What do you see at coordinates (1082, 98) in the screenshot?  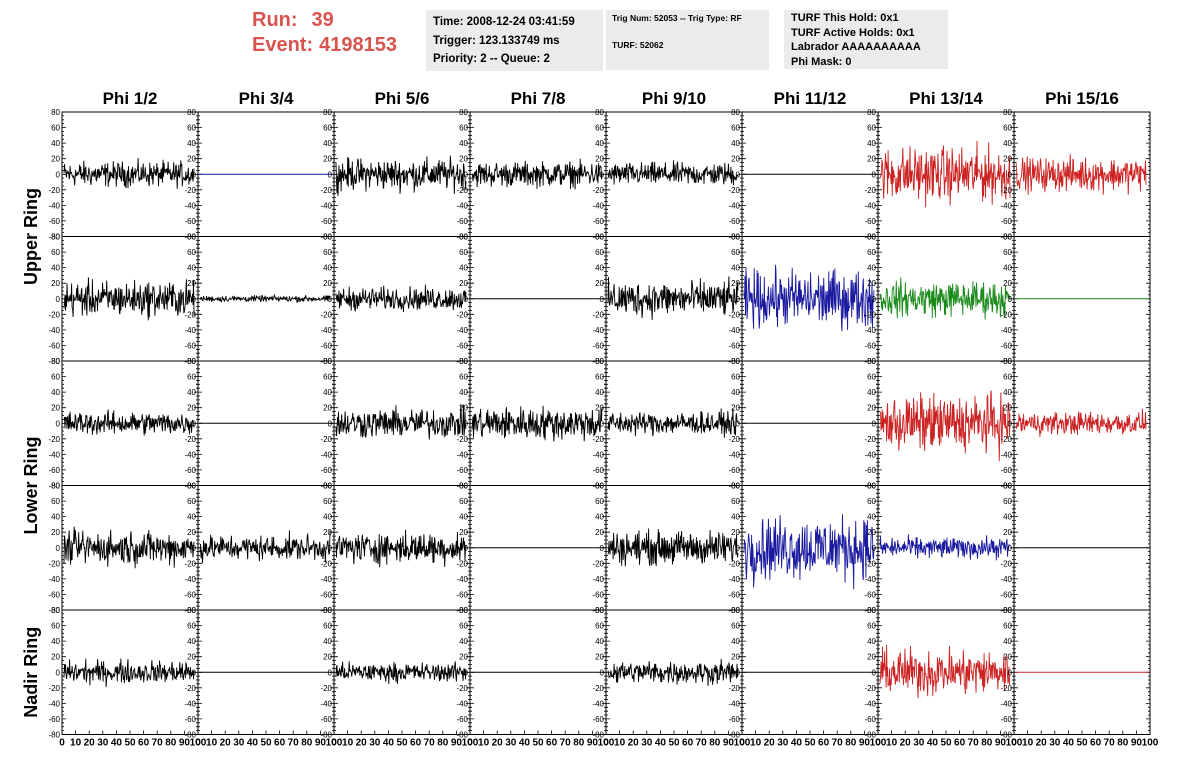 I see `column-header: Phi 15/16` at bounding box center [1082, 98].